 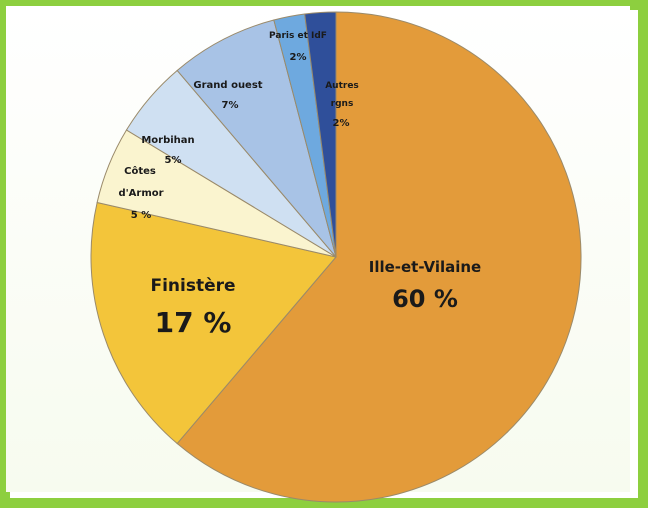 I want to click on label-paris-name: Paris et IdF, so click(x=298, y=36).